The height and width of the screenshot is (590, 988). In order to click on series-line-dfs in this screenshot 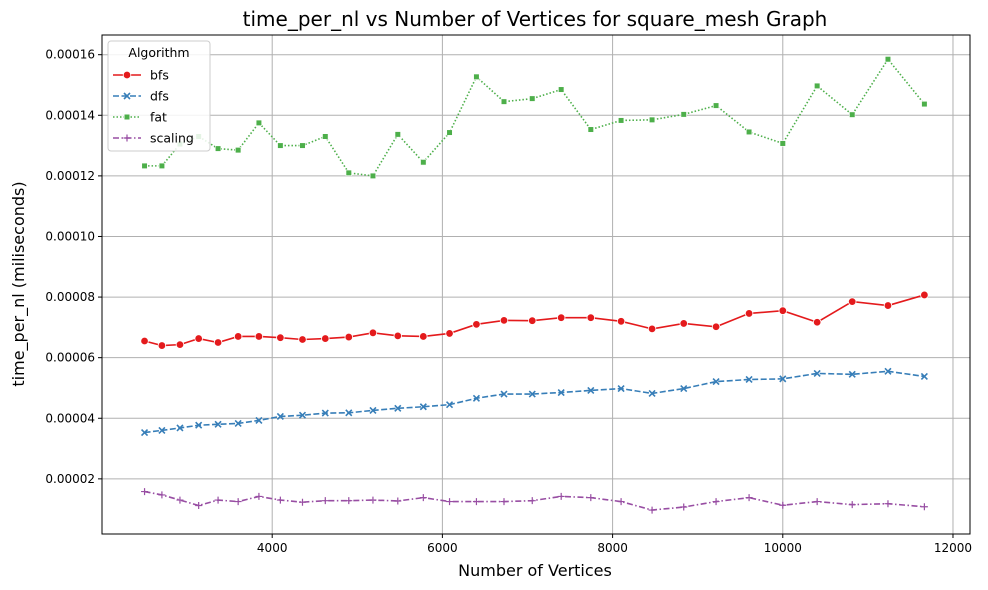, I will do `click(534, 402)`.